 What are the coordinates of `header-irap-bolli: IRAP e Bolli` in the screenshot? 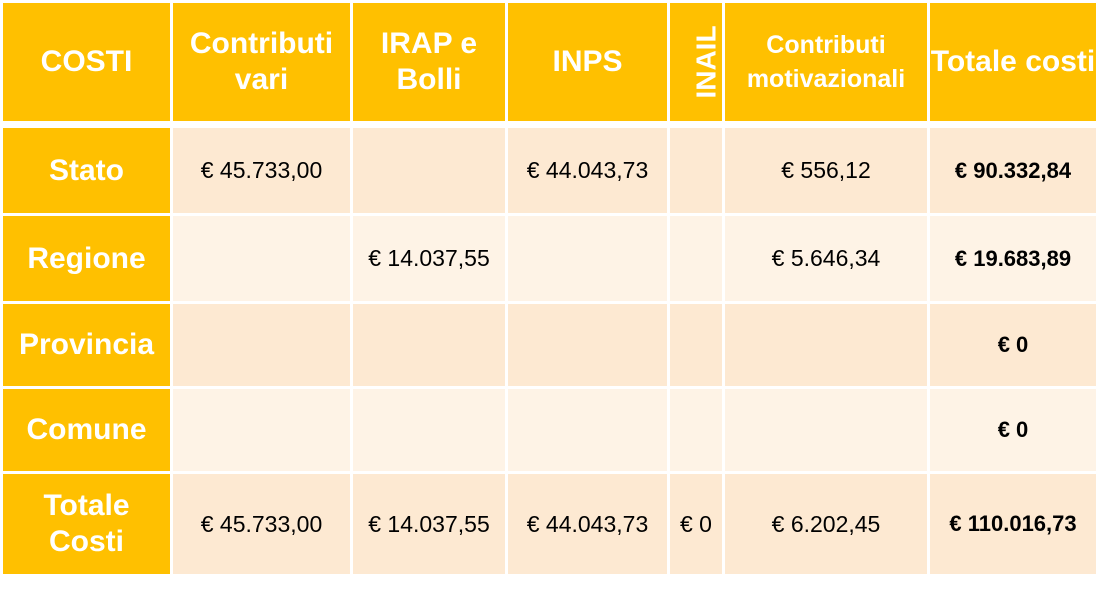 It's located at (429, 64).